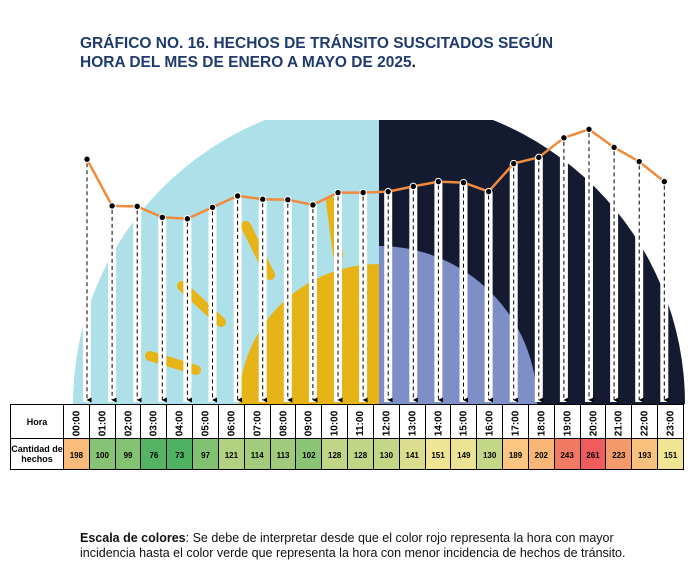  I want to click on hour-cell: 09:00, so click(309, 421).